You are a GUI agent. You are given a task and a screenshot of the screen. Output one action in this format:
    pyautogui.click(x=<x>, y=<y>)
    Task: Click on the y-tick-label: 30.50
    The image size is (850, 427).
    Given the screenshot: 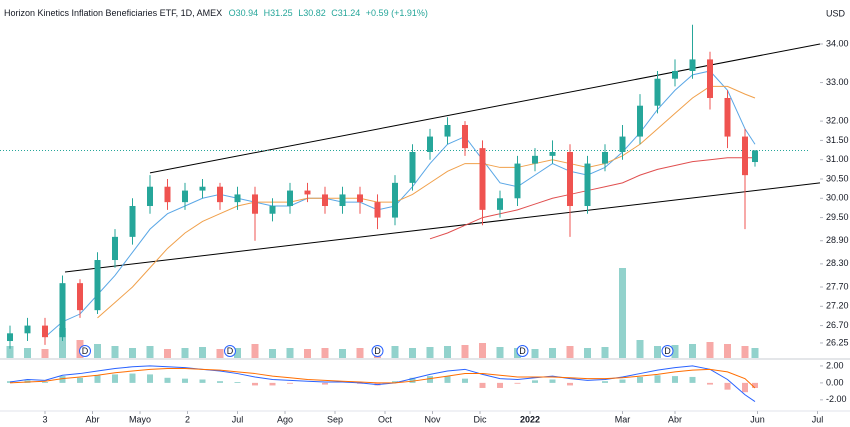 What is the action you would take?
    pyautogui.click(x=837, y=178)
    